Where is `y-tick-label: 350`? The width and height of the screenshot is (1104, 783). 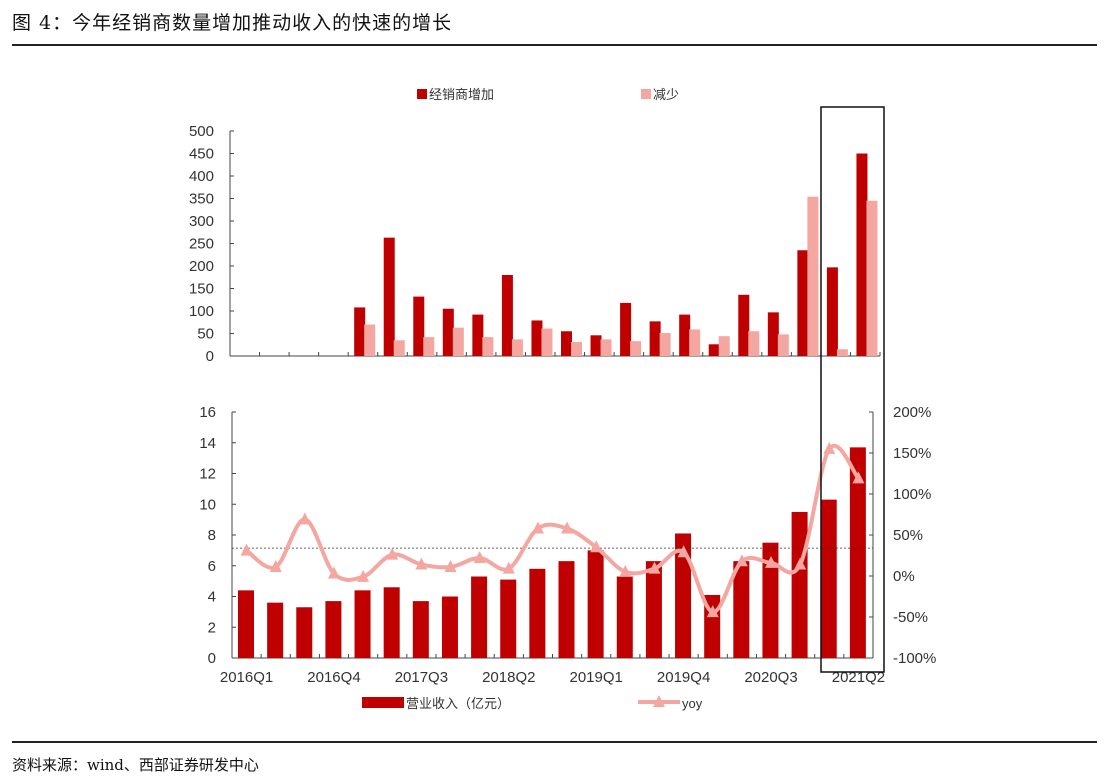 y-tick-label: 350 is located at coordinates (201, 199).